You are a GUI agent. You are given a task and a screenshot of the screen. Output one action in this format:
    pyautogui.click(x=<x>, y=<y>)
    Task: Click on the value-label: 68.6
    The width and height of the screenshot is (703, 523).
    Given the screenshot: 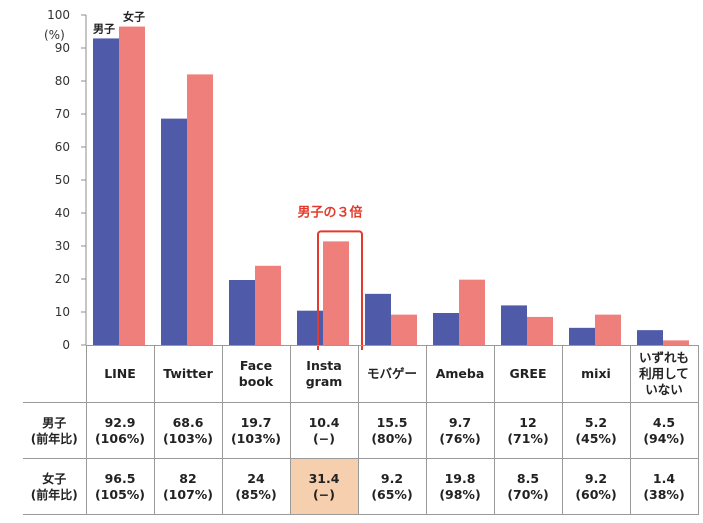 What is the action you would take?
    pyautogui.click(x=188, y=422)
    